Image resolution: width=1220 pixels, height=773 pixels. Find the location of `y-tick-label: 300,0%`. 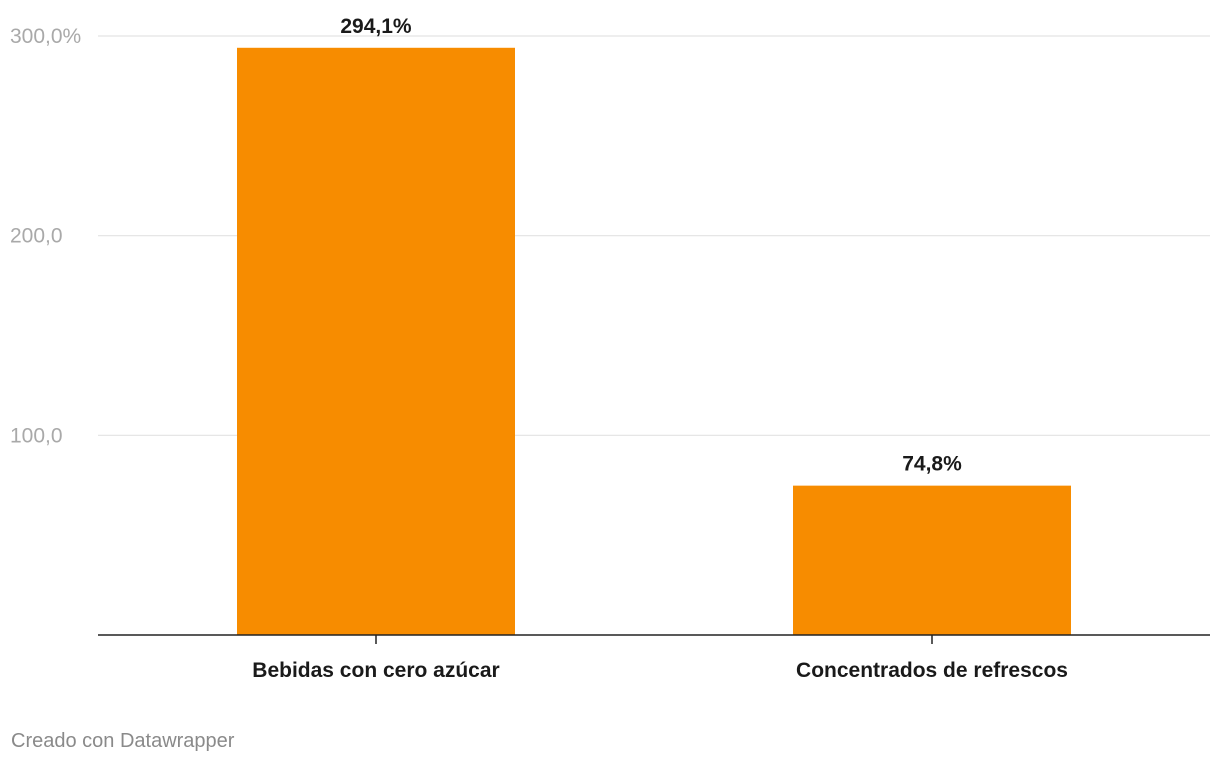

y-tick-label: 300,0% is located at coordinates (45, 36).